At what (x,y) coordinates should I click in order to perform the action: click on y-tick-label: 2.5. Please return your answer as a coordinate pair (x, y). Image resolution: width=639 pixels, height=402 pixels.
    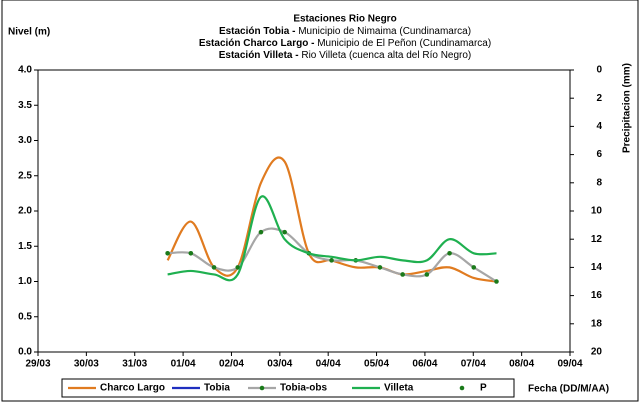
    Looking at the image, I should click on (25, 175).